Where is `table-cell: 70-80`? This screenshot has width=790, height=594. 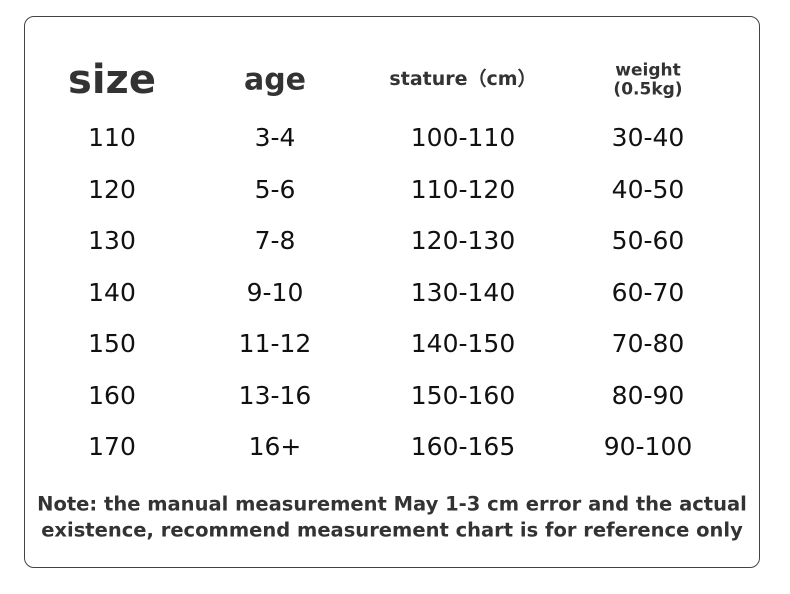 table-cell: 70-80 is located at coordinates (648, 343).